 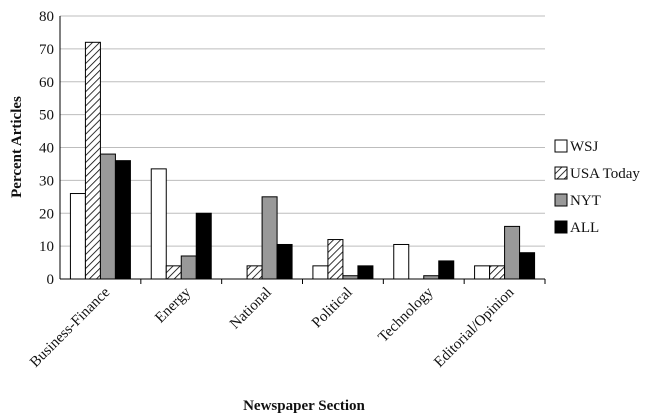 What do you see at coordinates (584, 147) in the screenshot?
I see `legend-label: WSJ` at bounding box center [584, 147].